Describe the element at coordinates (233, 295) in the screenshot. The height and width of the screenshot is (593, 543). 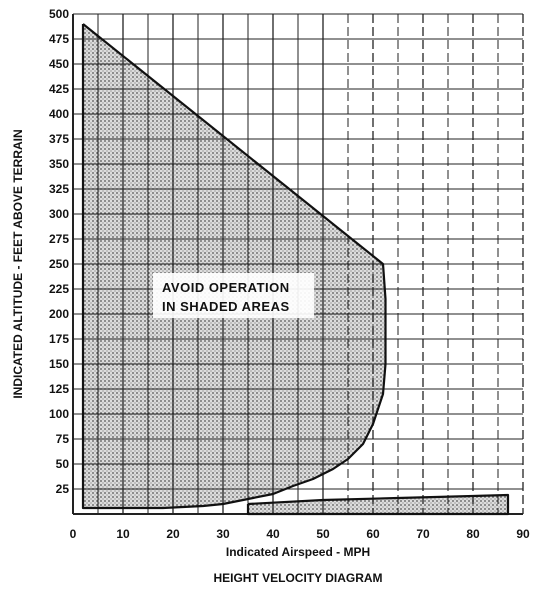
I see `annotation-box` at that location.